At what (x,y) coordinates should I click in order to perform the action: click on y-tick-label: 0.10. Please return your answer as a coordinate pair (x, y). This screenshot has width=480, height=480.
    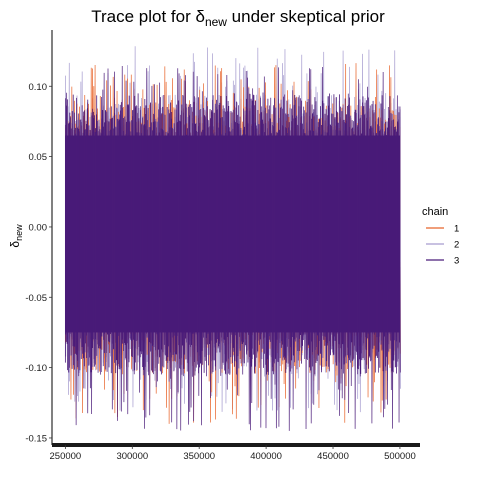
    Looking at the image, I should click on (38, 87).